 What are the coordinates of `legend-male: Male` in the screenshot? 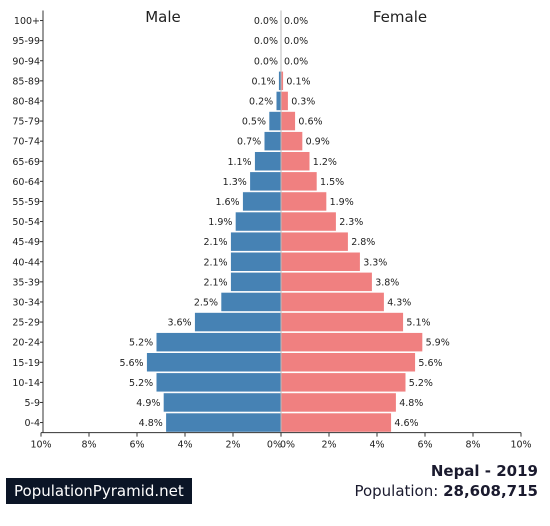 It's located at (163, 17).